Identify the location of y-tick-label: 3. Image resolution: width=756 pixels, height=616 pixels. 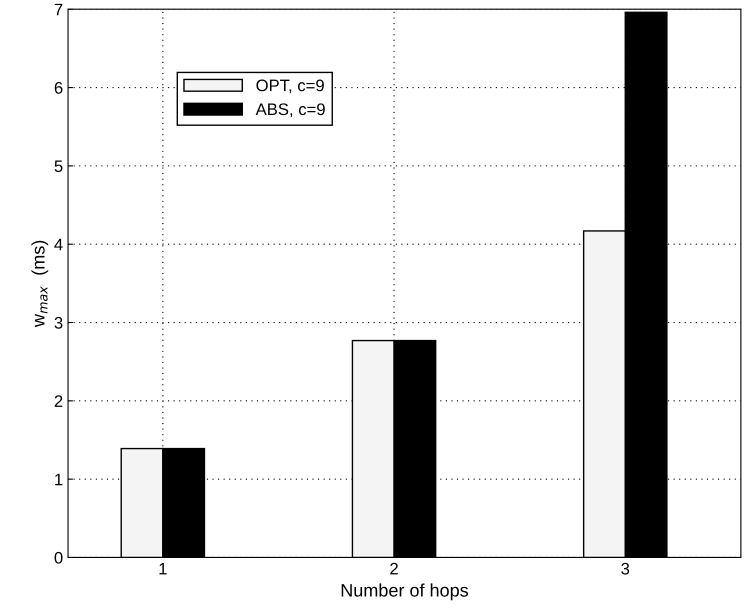
(58, 322).